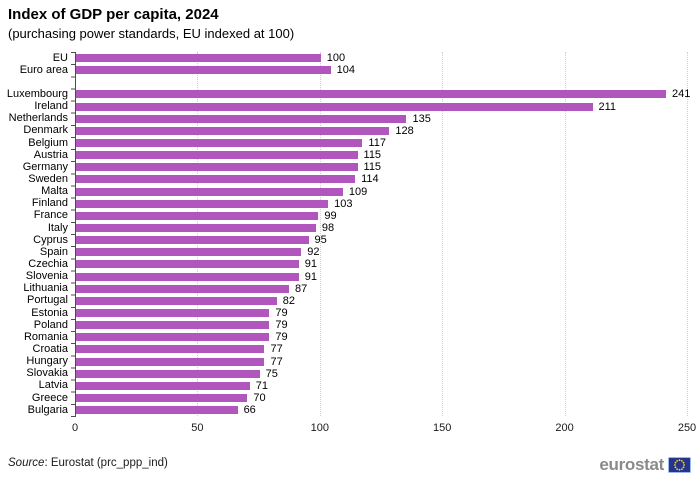 This screenshot has height=487, width=700. What do you see at coordinates (381, 386) in the screenshot?
I see `bar-area: 71` at bounding box center [381, 386].